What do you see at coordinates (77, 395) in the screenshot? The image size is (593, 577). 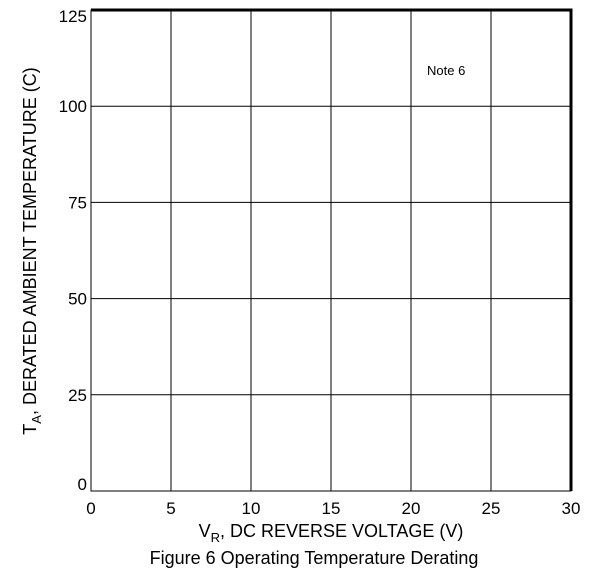 I see `y-tick-label: 25` at bounding box center [77, 395].